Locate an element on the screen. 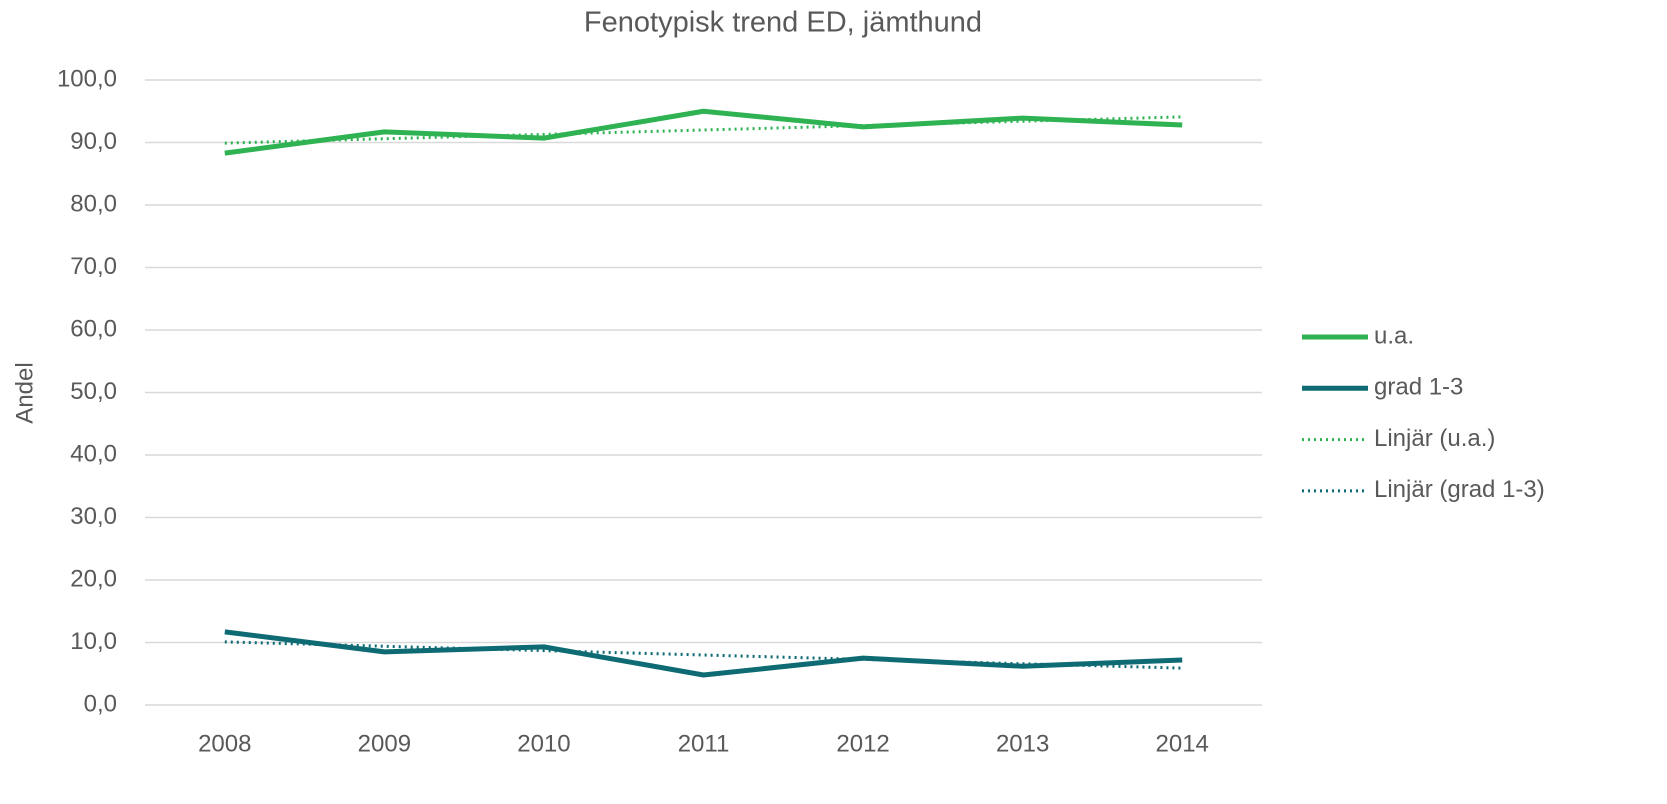 The height and width of the screenshot is (804, 1667). y-tick-label: 90,0 is located at coordinates (93, 141).